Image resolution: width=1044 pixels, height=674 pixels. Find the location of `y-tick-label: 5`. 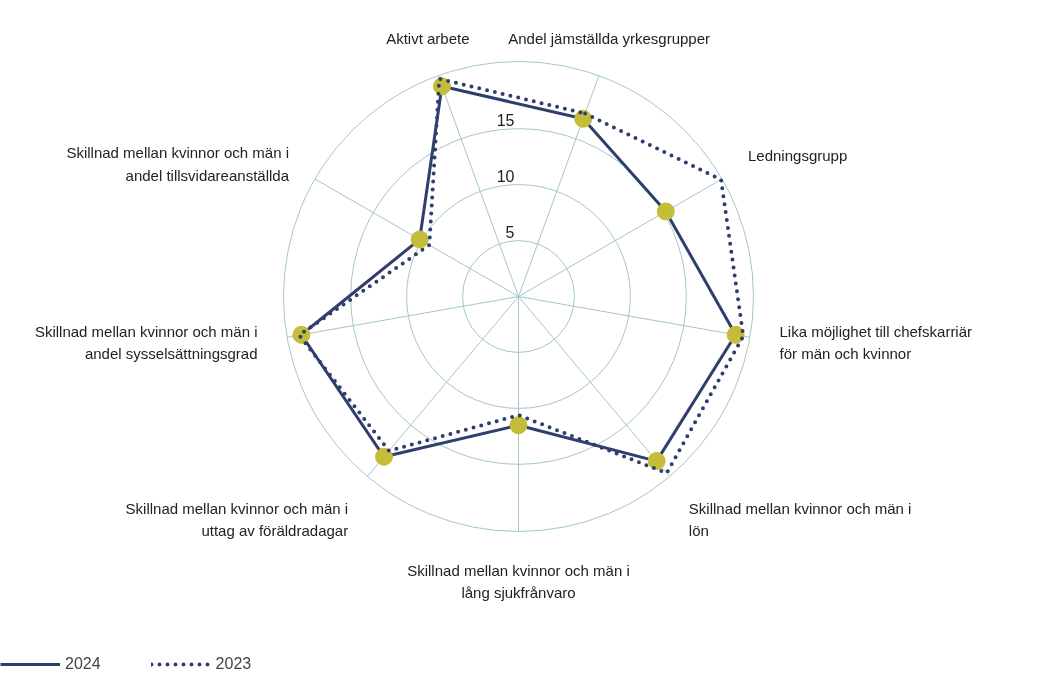

y-tick-label: 5 is located at coordinates (510, 232).